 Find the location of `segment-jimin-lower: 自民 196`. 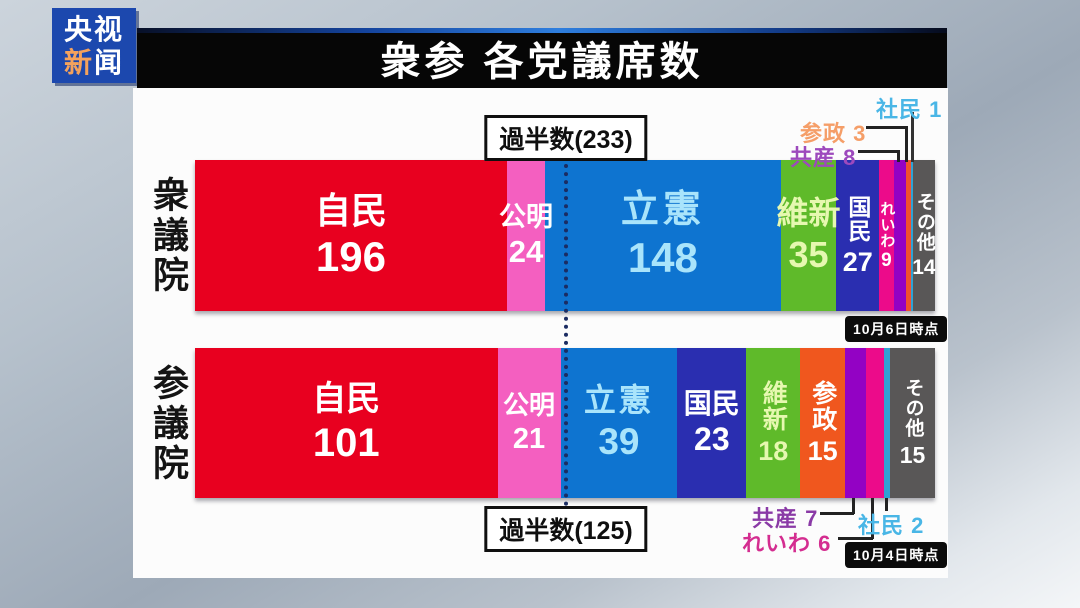

segment-jimin-lower: 自民 196 is located at coordinates (351, 235).